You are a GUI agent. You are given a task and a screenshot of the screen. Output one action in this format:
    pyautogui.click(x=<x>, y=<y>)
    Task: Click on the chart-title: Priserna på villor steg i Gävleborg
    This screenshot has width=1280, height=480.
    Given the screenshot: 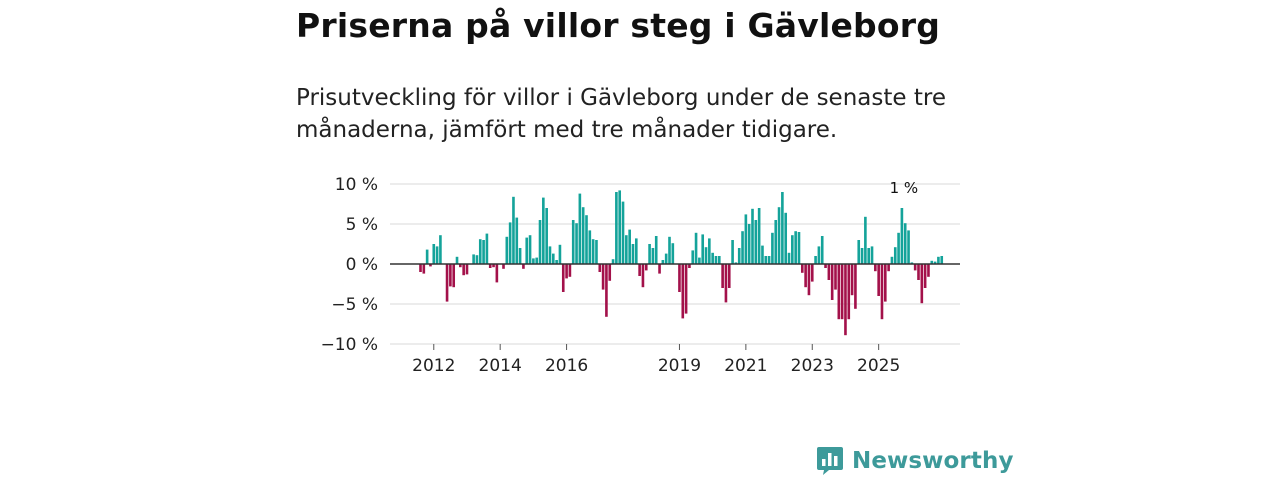 What is the action you would take?
    pyautogui.click(x=618, y=25)
    